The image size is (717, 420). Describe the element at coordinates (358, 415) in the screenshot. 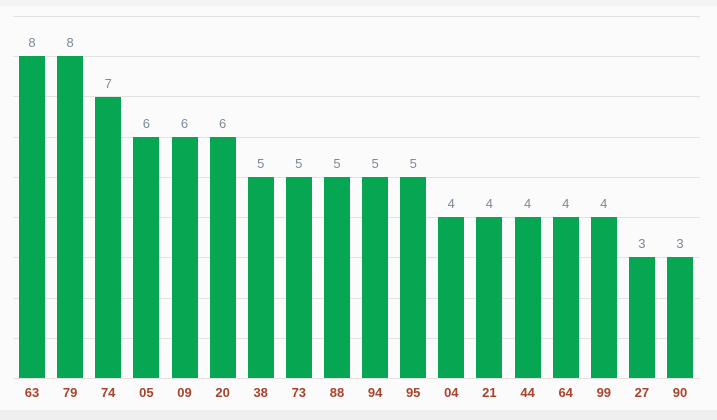

I see `page-background-bottom-strip` at that location.